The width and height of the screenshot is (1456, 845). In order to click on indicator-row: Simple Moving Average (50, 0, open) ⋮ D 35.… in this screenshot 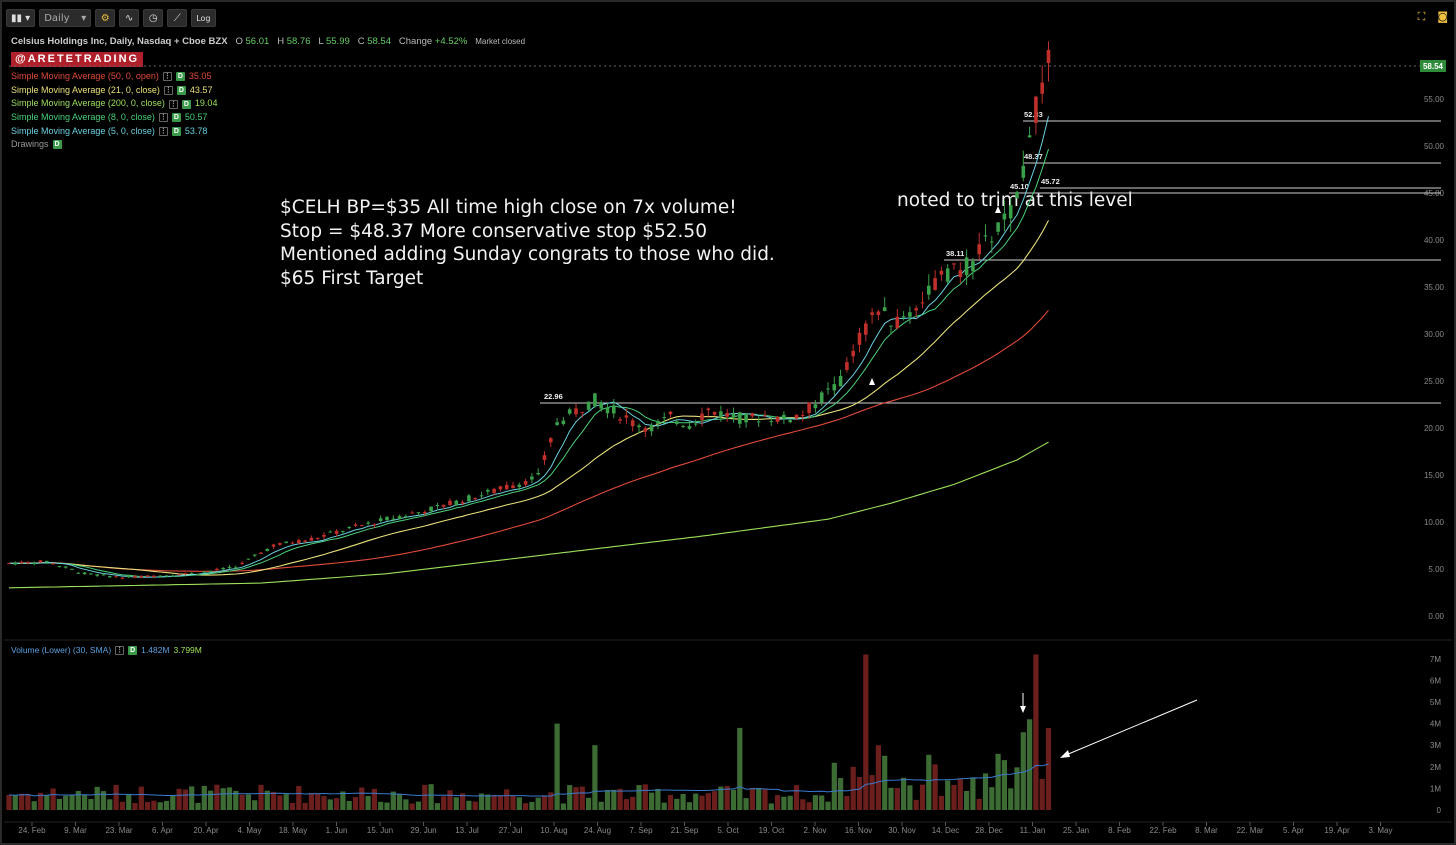, I will do `click(268, 77)`.